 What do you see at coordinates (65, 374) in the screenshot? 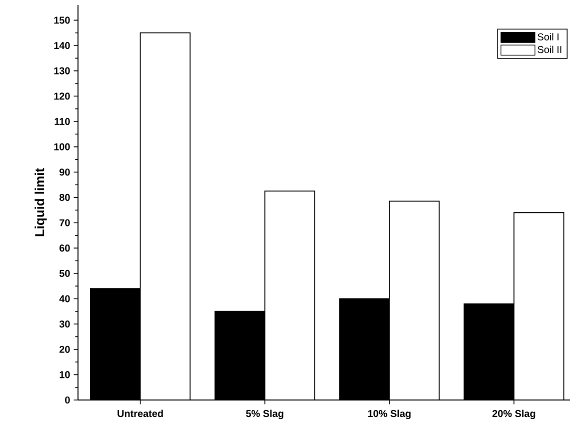
I see `y-tick-label: 10` at bounding box center [65, 374].